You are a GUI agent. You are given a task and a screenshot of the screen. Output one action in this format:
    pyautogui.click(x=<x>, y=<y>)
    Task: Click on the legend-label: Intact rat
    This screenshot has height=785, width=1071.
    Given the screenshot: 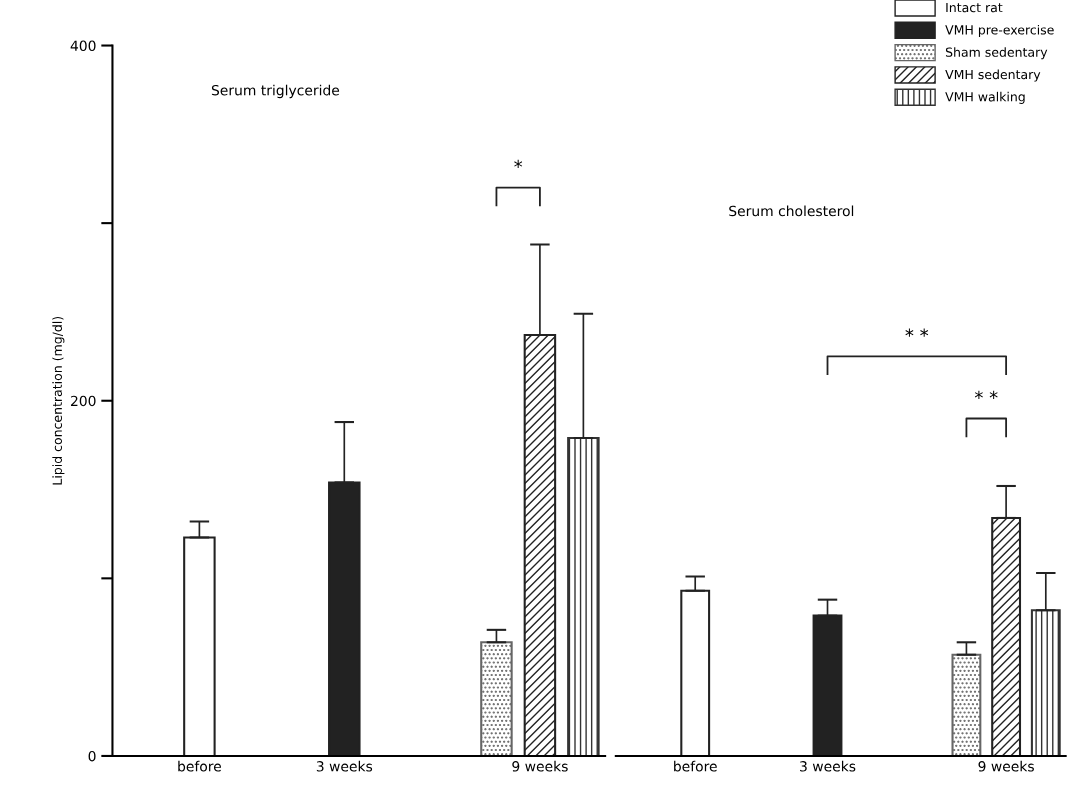 What is the action you would take?
    pyautogui.click(x=974, y=7)
    